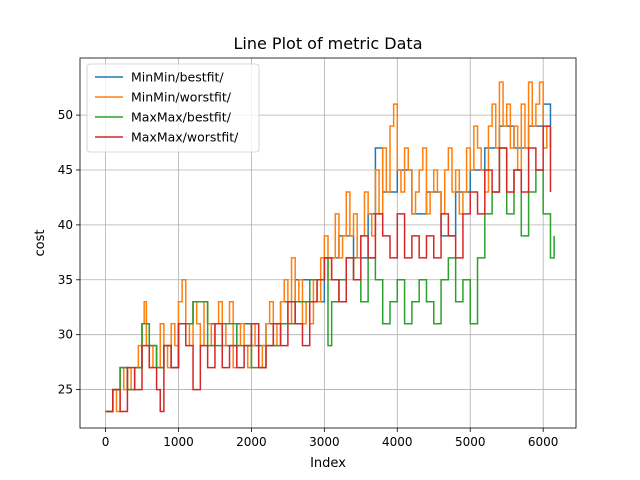 This screenshot has width=640, height=480. I want to click on chart-title: Line Plot of metric Data, so click(328, 43).